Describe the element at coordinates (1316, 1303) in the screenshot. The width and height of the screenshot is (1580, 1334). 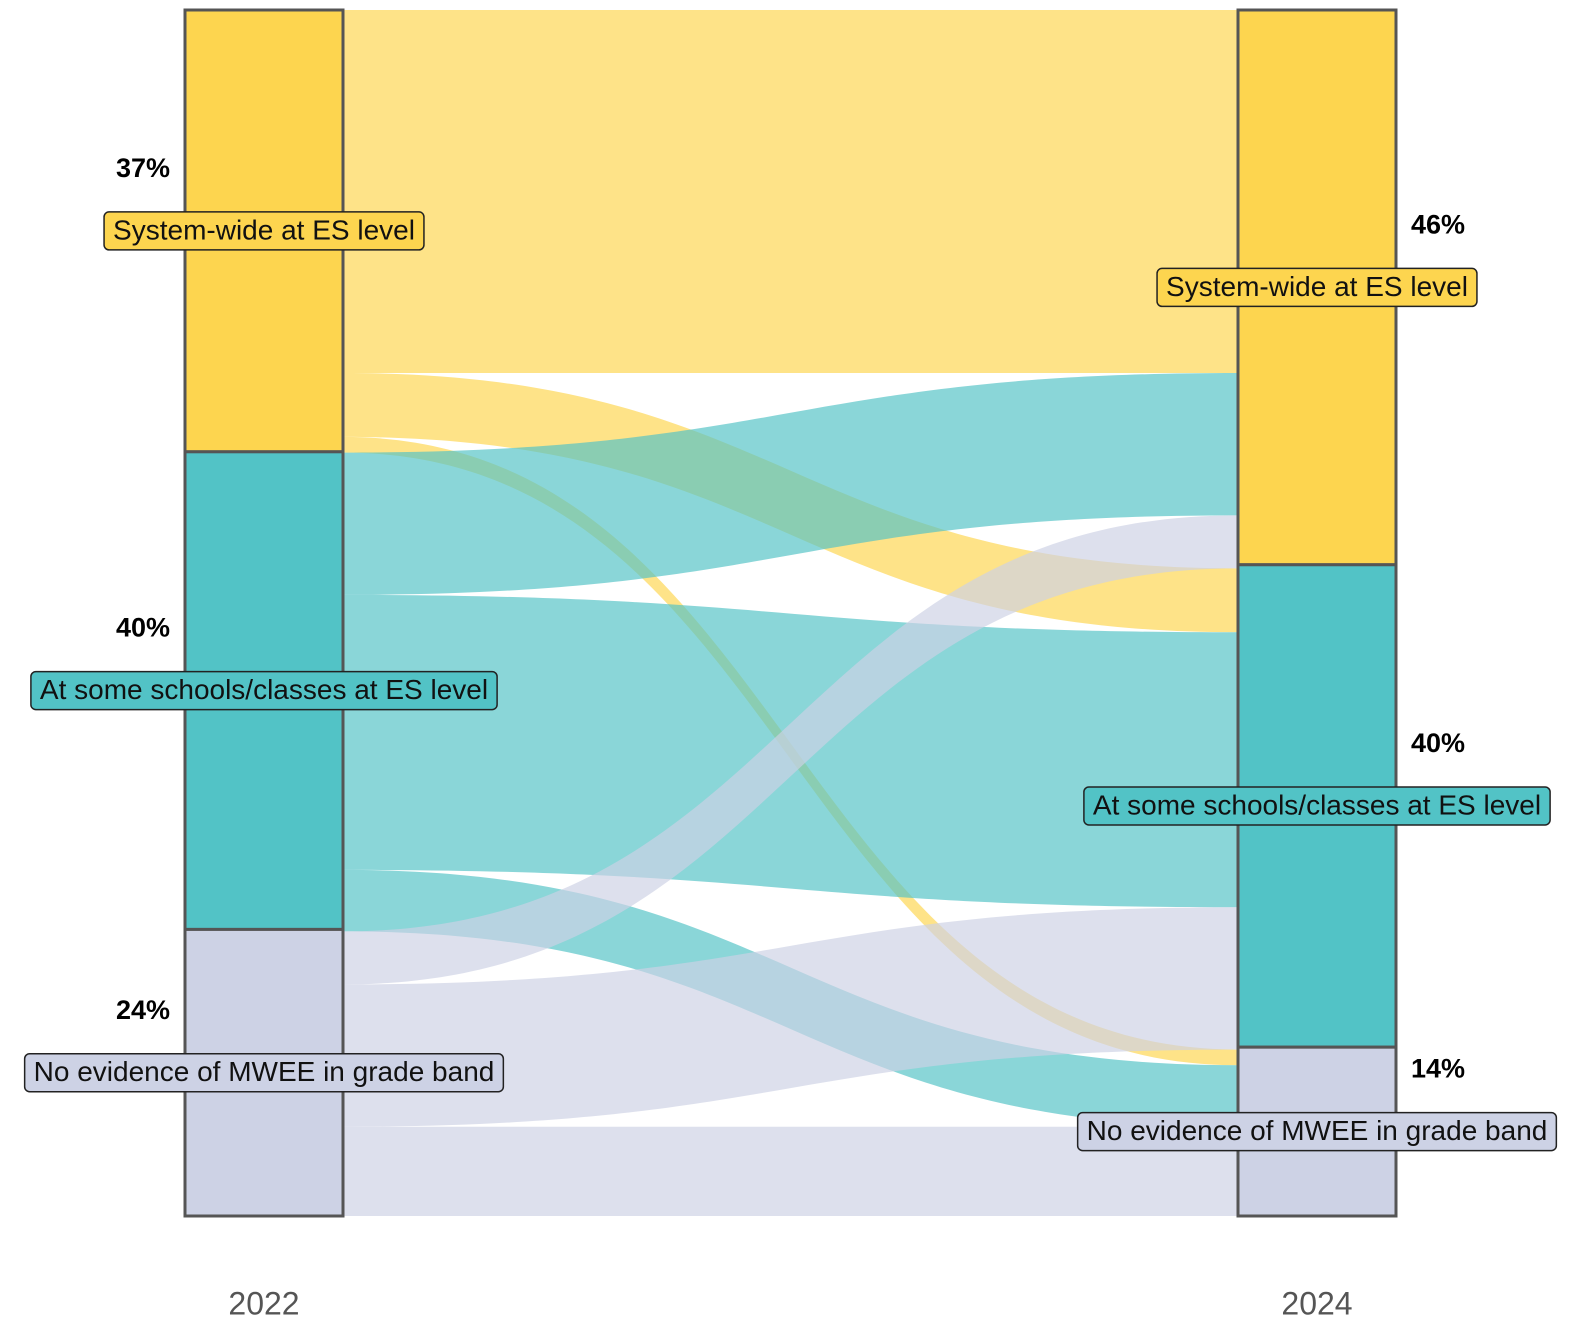
I see `column-label: 2024` at that location.